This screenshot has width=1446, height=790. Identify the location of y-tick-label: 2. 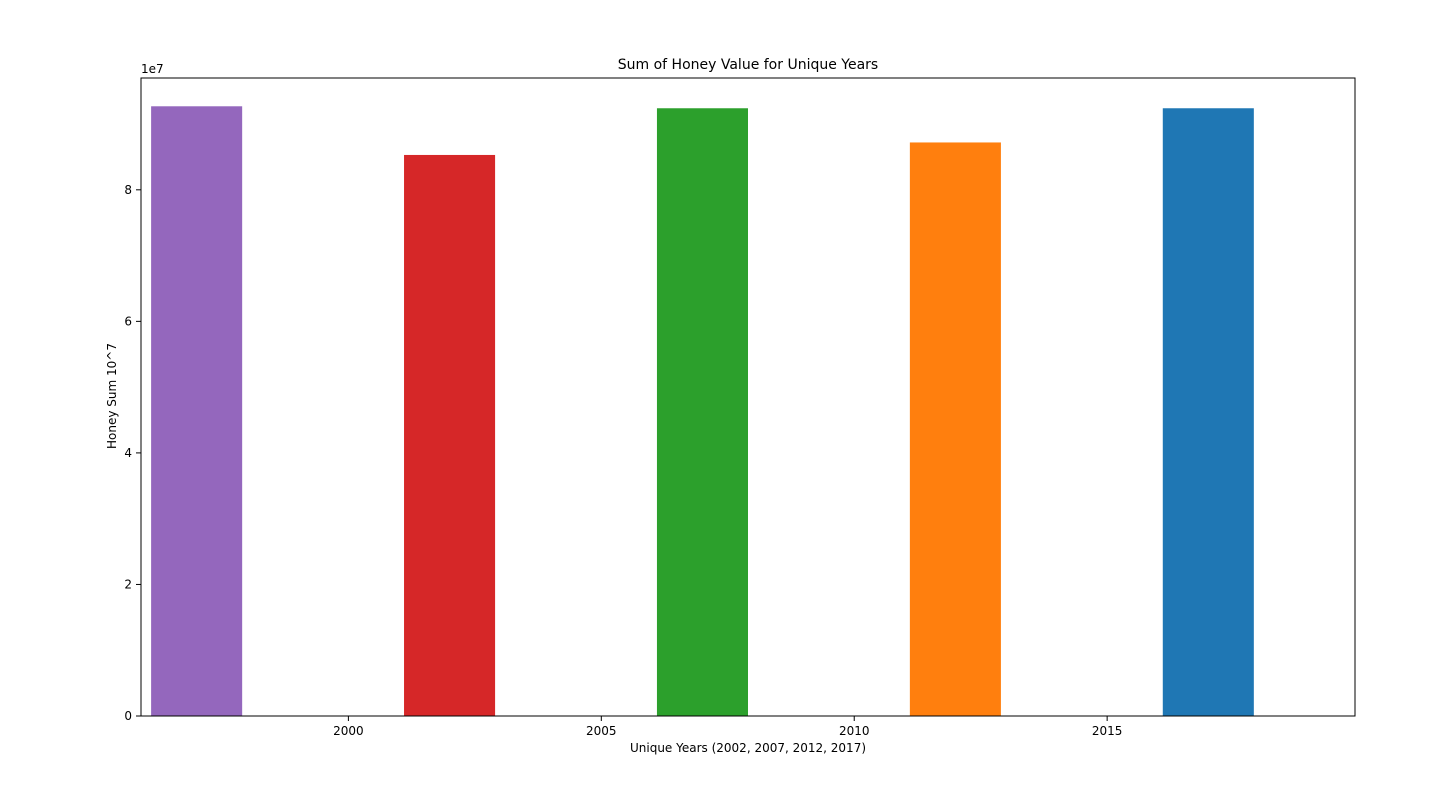
(128, 584).